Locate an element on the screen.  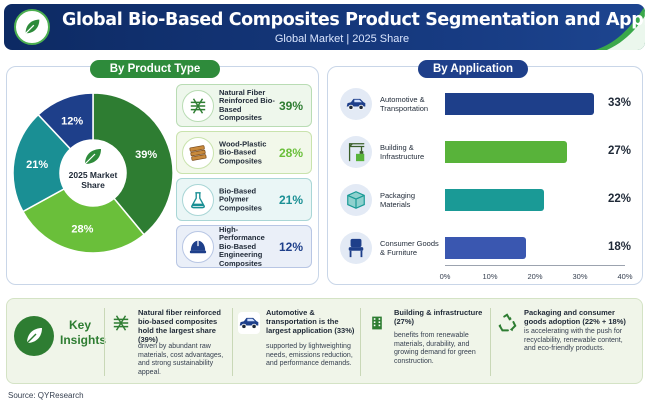
donut-slice-label: 28% is located at coordinates (82, 229).